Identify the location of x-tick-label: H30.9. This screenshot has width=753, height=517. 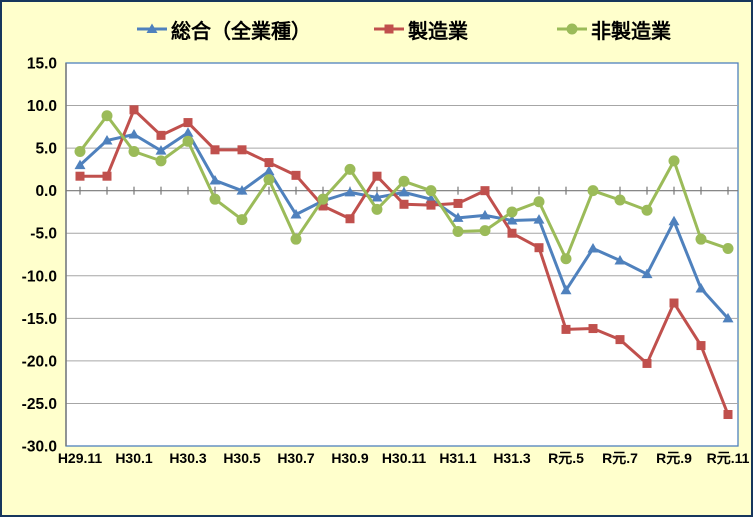
(350, 458).